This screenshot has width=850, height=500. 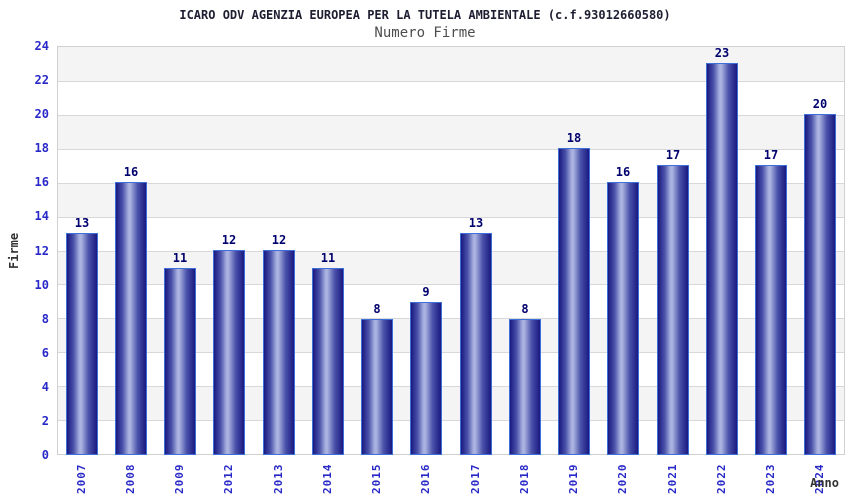 What do you see at coordinates (377, 387) in the screenshot?
I see `bar-2015` at bounding box center [377, 387].